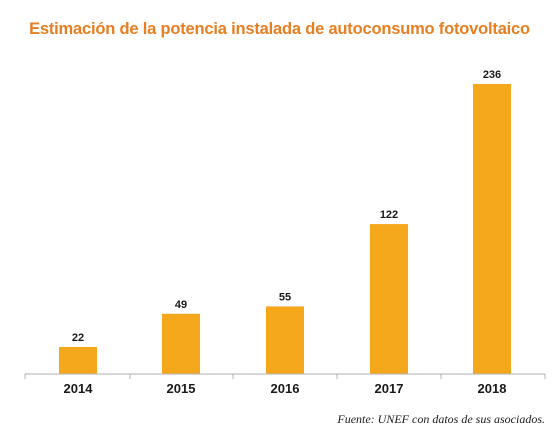 The image size is (559, 436). Describe the element at coordinates (181, 388) in the screenshot. I see `x-tick-label-2015: 2015` at that location.